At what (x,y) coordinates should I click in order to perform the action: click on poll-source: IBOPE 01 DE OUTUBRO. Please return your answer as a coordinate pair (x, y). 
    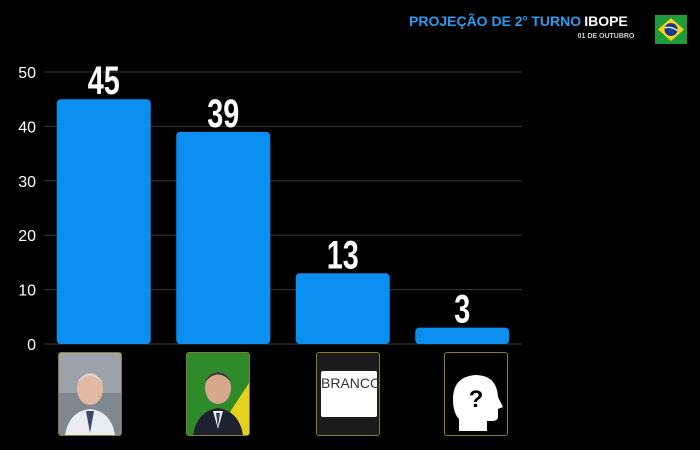
    Looking at the image, I should click on (606, 26).